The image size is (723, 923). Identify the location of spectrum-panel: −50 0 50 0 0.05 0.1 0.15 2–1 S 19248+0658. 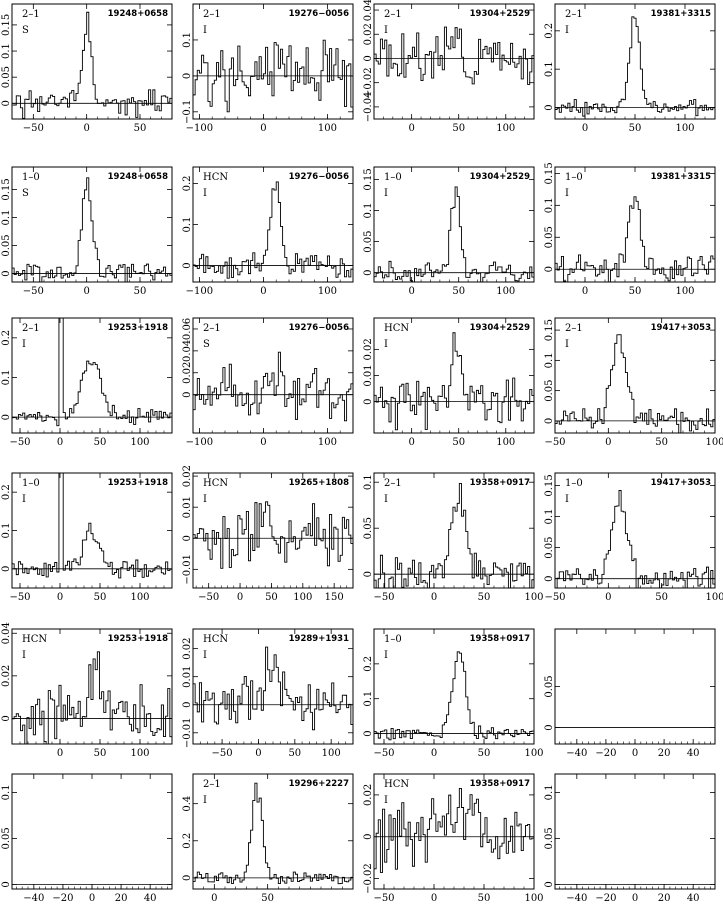
(87, 68).